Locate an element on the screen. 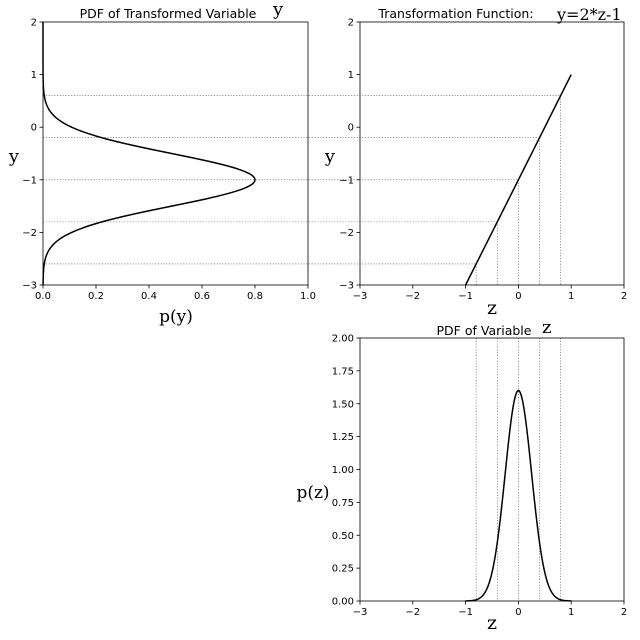 This screenshot has height=640, width=640. y-tick-label: 2.00 is located at coordinates (343, 339).